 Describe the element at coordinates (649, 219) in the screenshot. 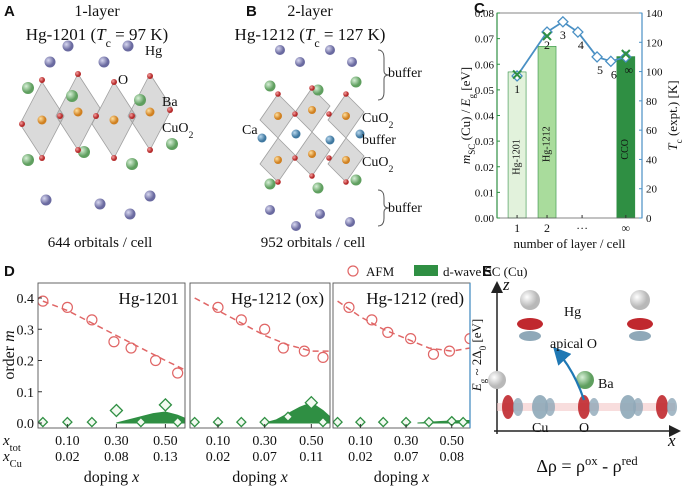

I see `y2-tick-label: 0` at that location.